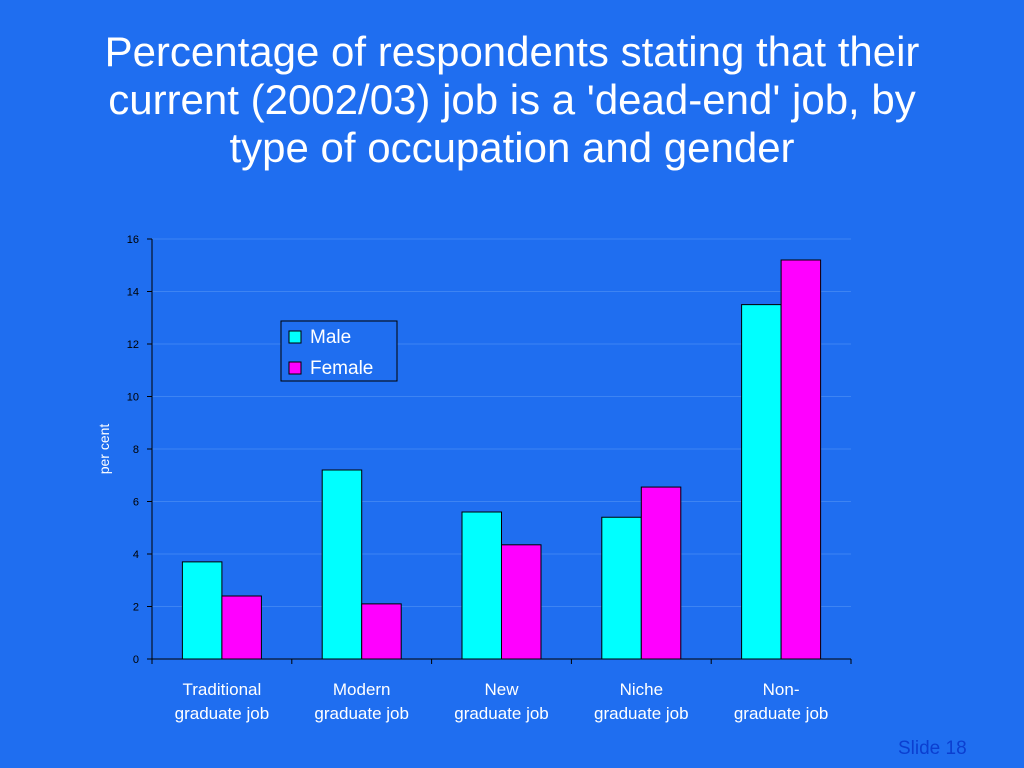 The width and height of the screenshot is (1024, 768). What do you see at coordinates (341, 368) in the screenshot?
I see `legend-label-female: Female` at bounding box center [341, 368].